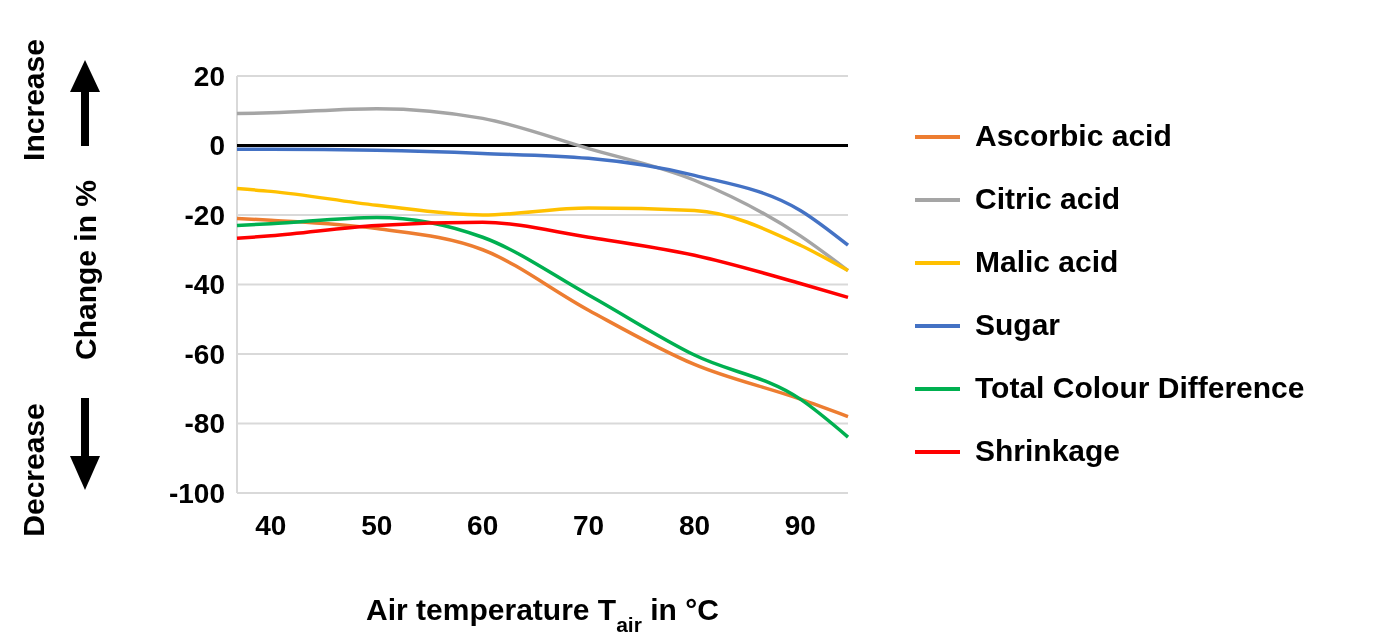 The image size is (1397, 633). I want to click on legend-label: Malic acid, so click(1047, 261).